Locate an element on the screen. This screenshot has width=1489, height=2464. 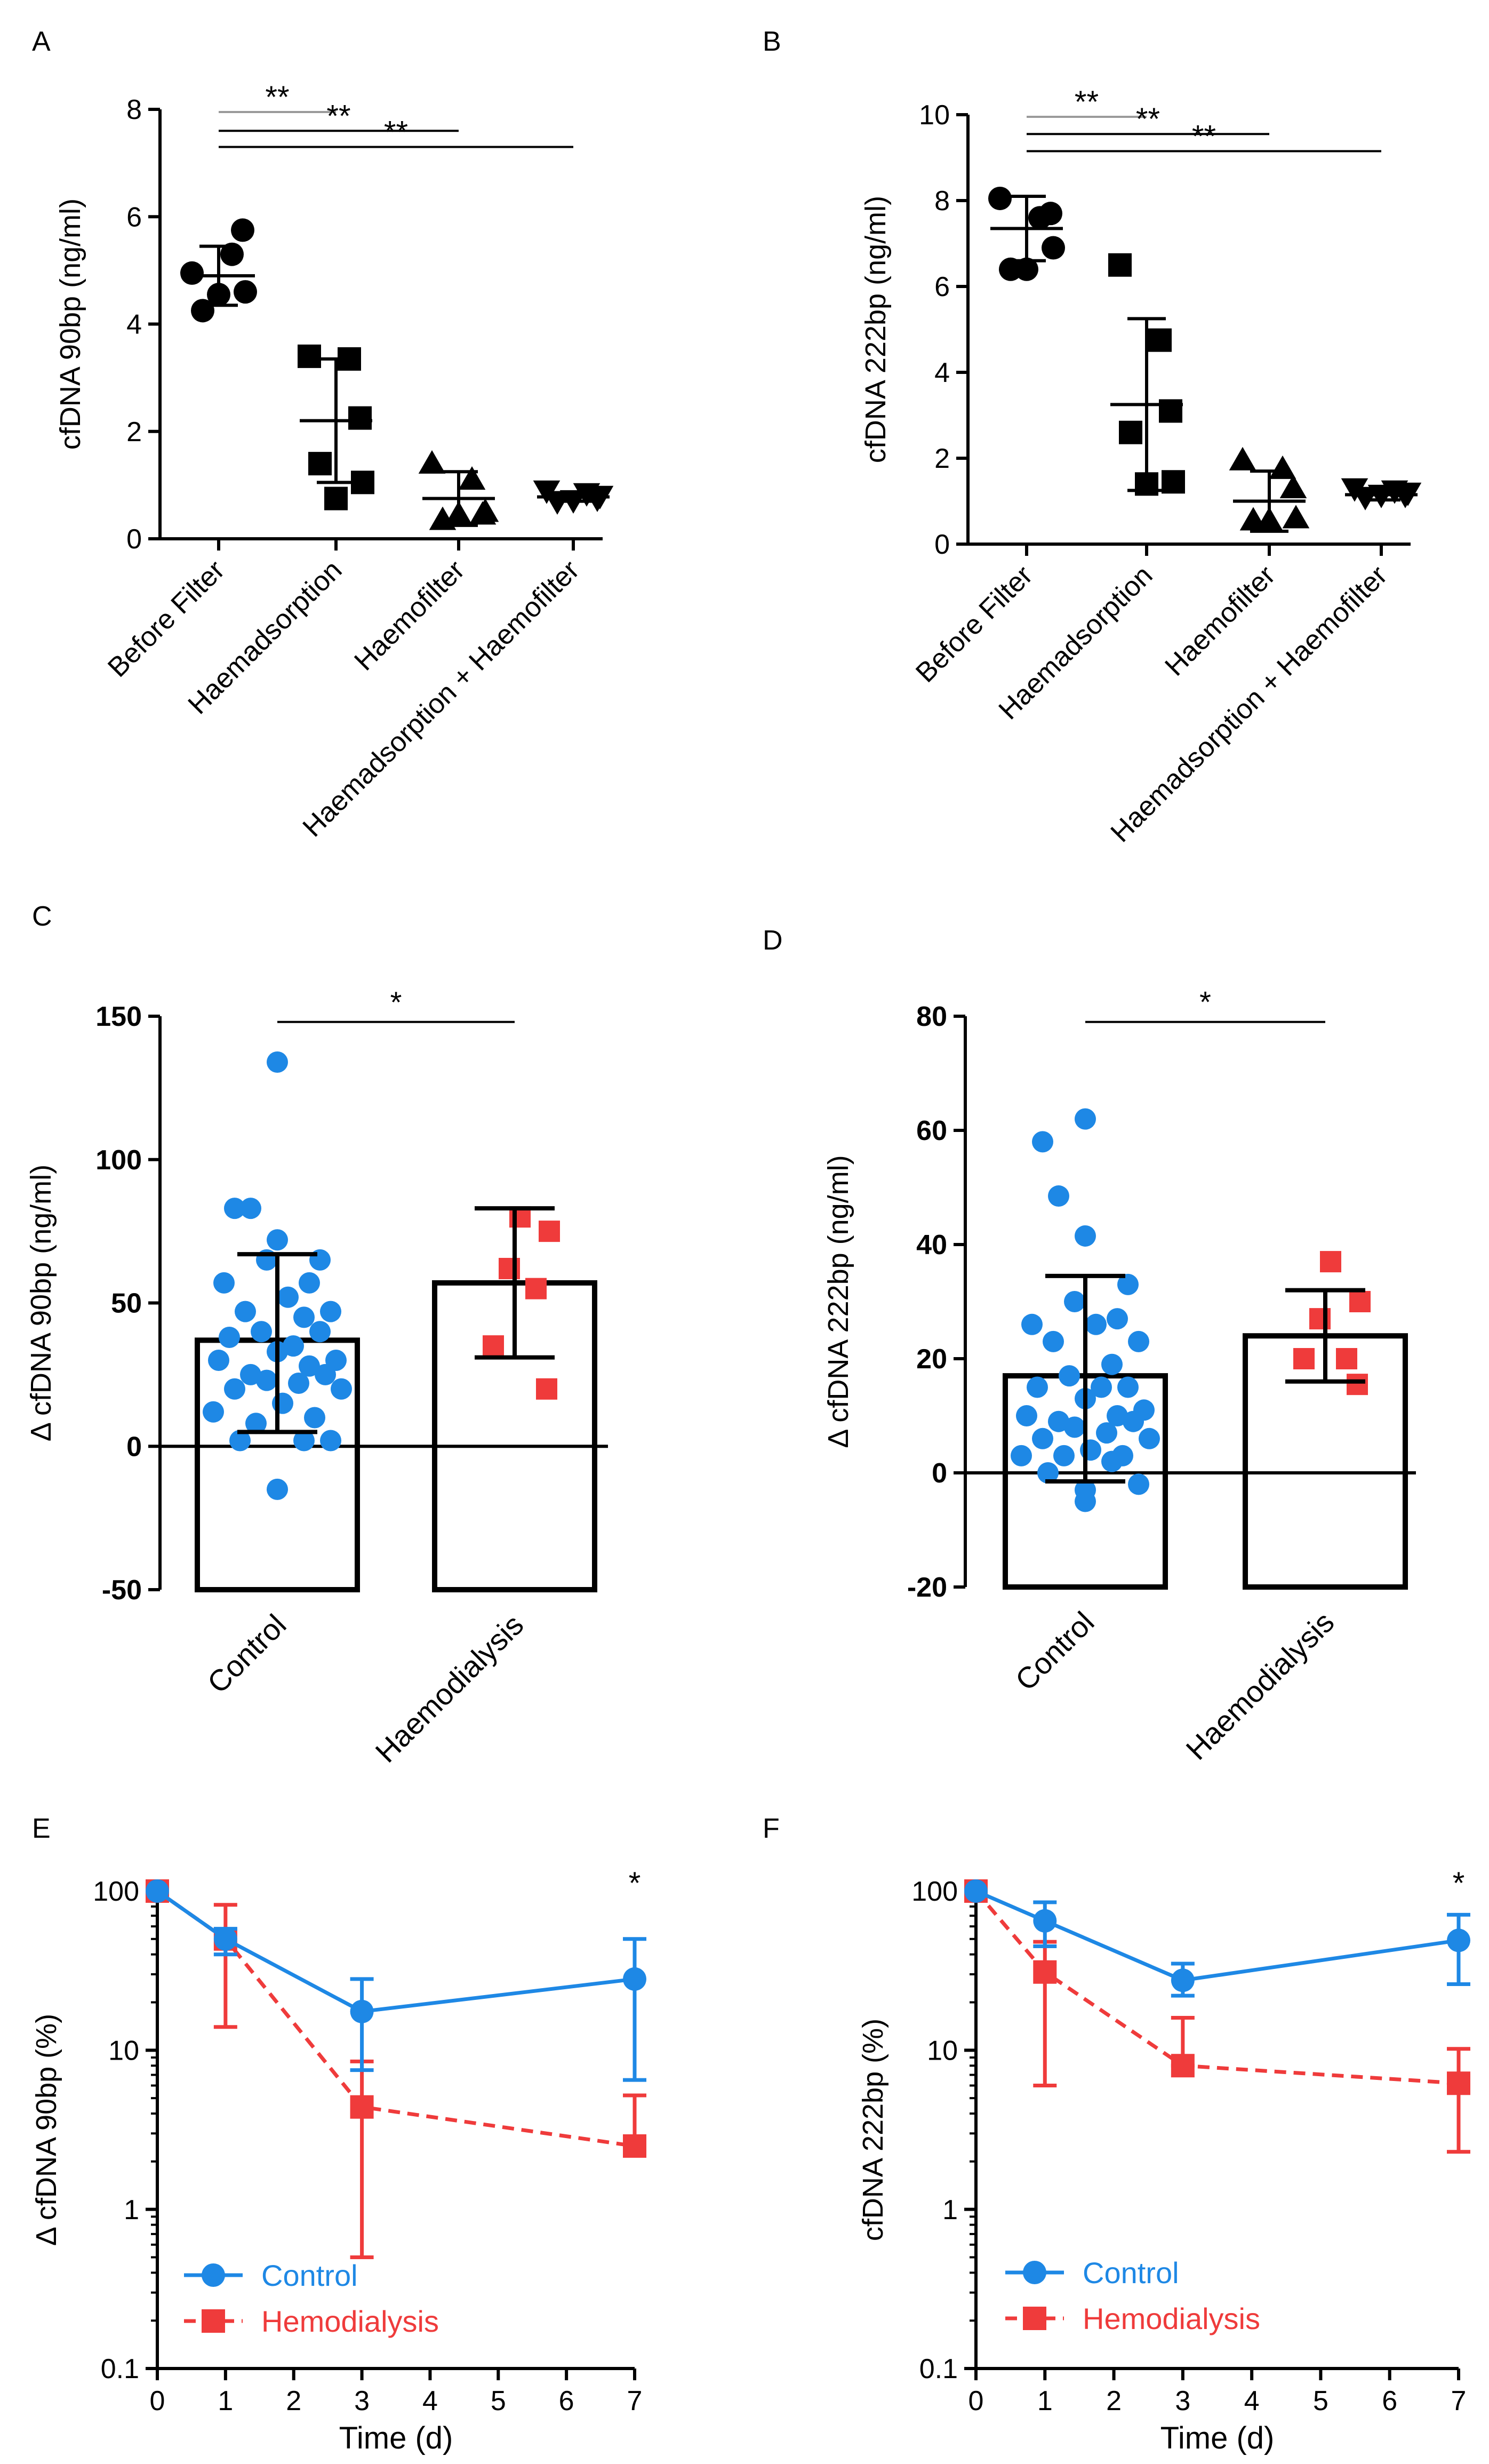
y-tick-label: -50 is located at coordinates (122, 1590).